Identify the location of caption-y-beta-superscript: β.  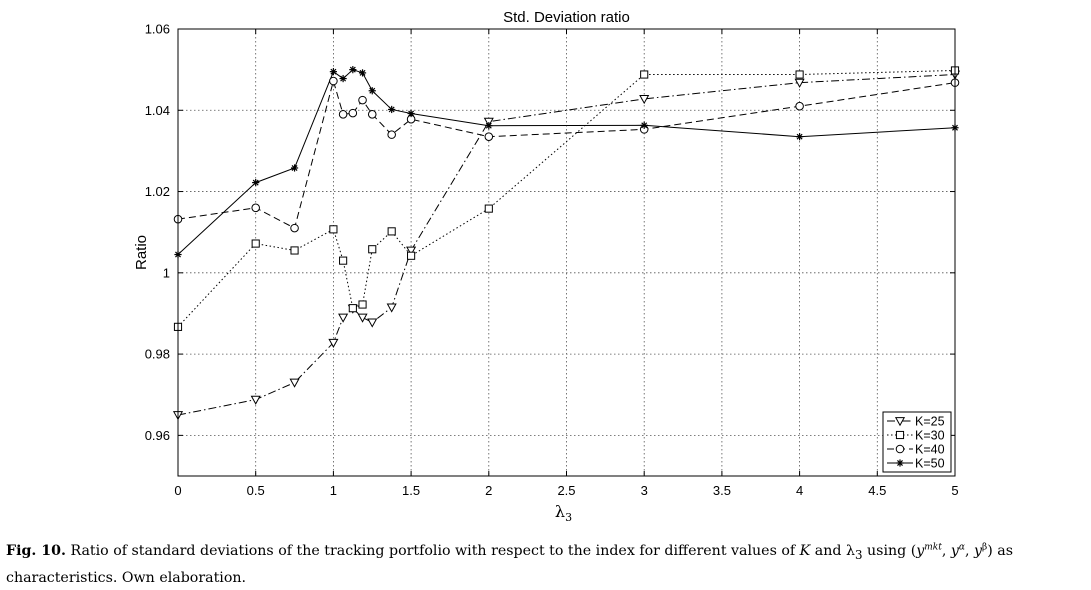
(985, 547).